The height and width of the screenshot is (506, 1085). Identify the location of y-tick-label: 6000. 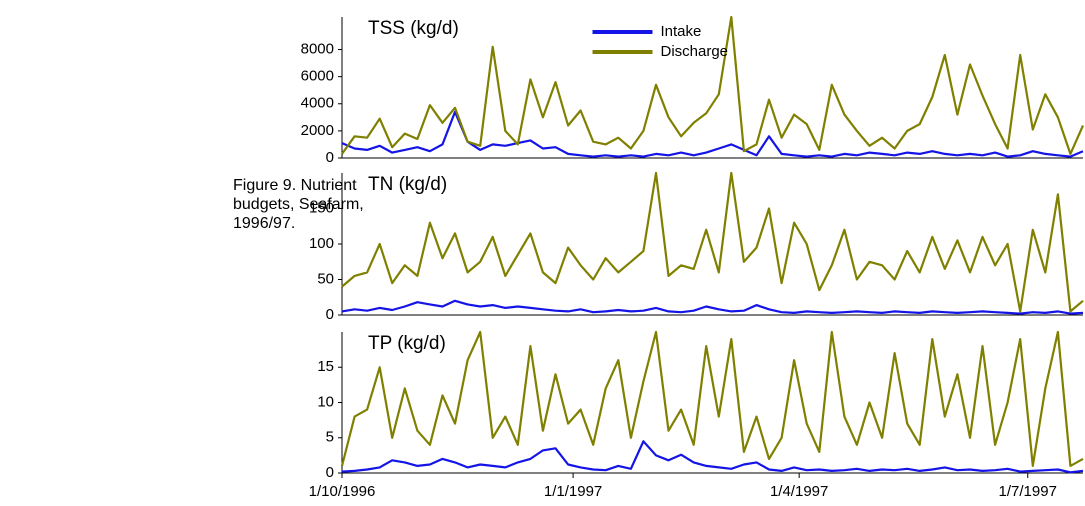
(317, 76).